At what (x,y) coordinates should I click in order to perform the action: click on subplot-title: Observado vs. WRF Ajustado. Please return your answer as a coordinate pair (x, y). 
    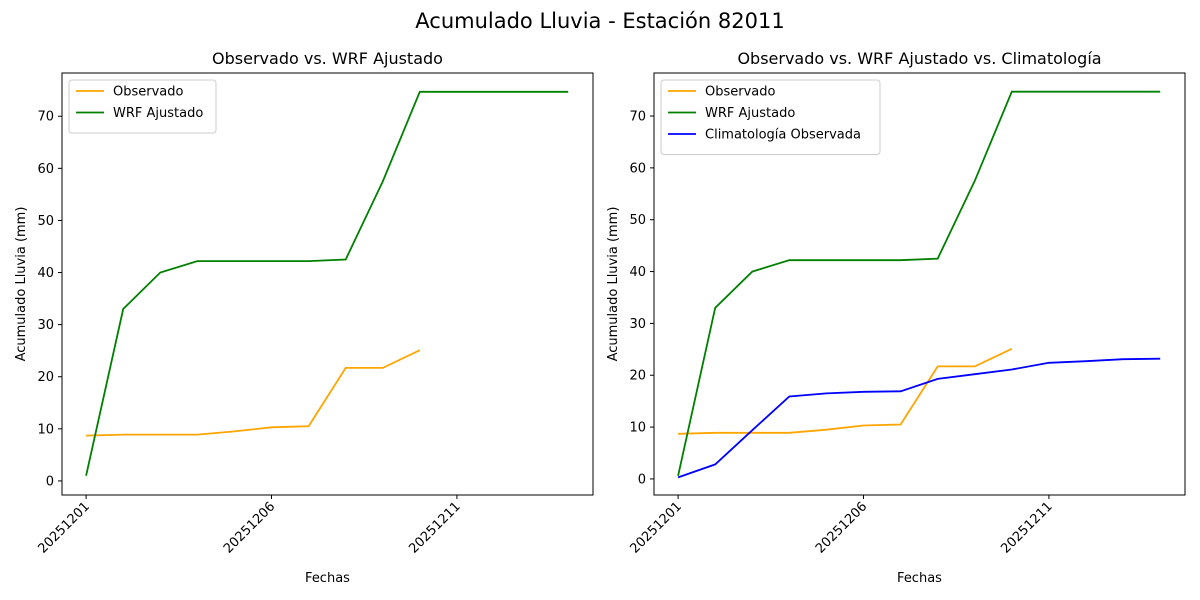
    Looking at the image, I should click on (327, 58).